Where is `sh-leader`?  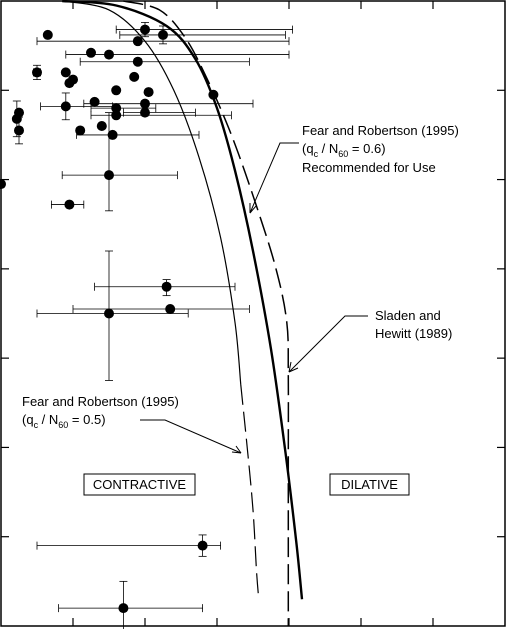 sh-leader is located at coordinates (328, 344).